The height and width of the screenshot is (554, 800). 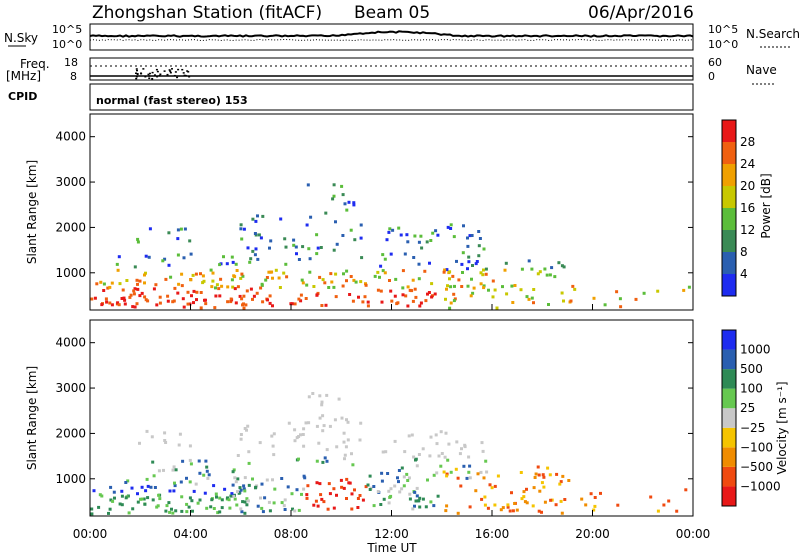 I want to click on velocity-ylabel: Slant Range [km], so click(x=32, y=418).